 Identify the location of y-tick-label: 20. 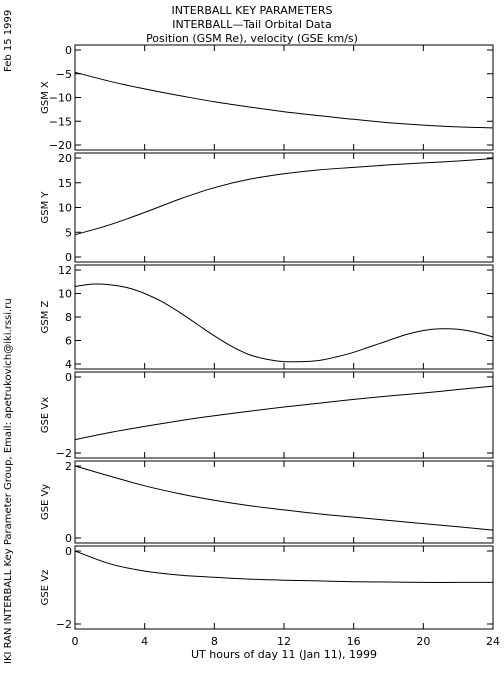
(65, 158).